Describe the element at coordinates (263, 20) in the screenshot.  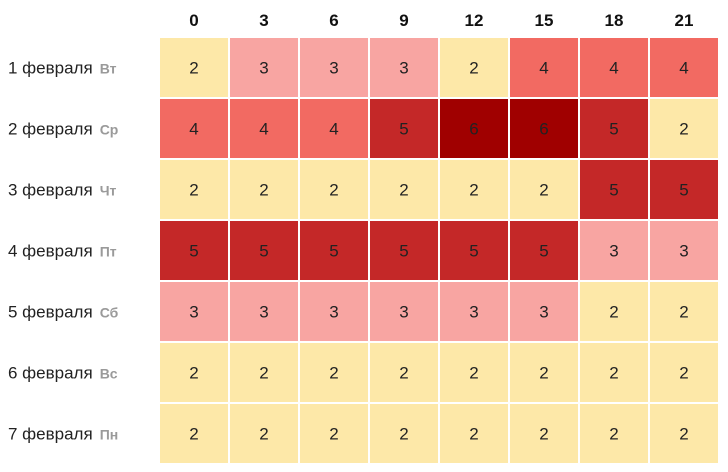
I see `column-label: 3` at that location.